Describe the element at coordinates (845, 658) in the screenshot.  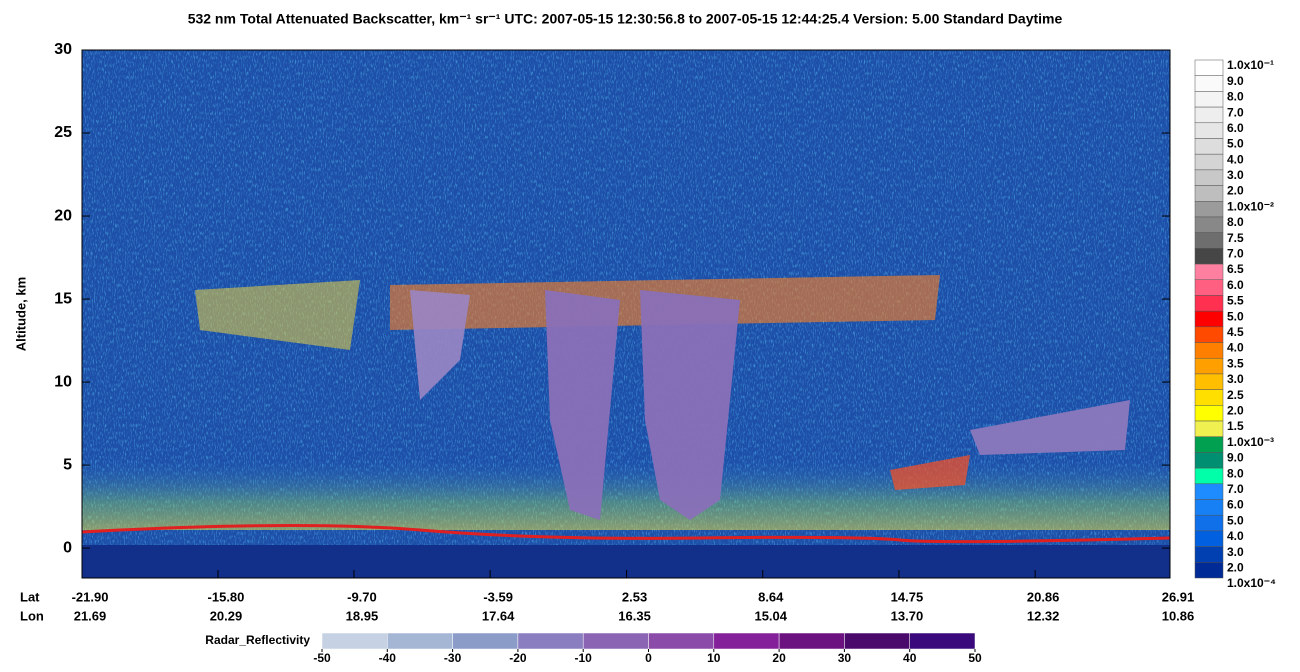
I see `radar-tick-label: 30` at that location.